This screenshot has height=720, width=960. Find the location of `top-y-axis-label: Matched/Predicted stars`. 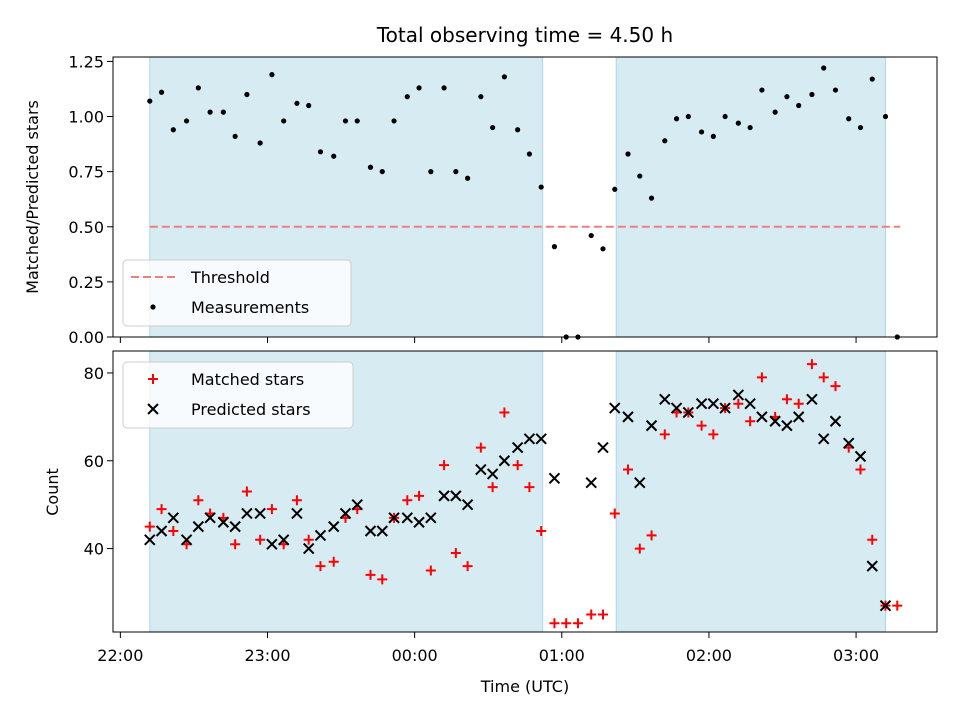

top-y-axis-label: Matched/Predicted stars is located at coordinates (32, 197).